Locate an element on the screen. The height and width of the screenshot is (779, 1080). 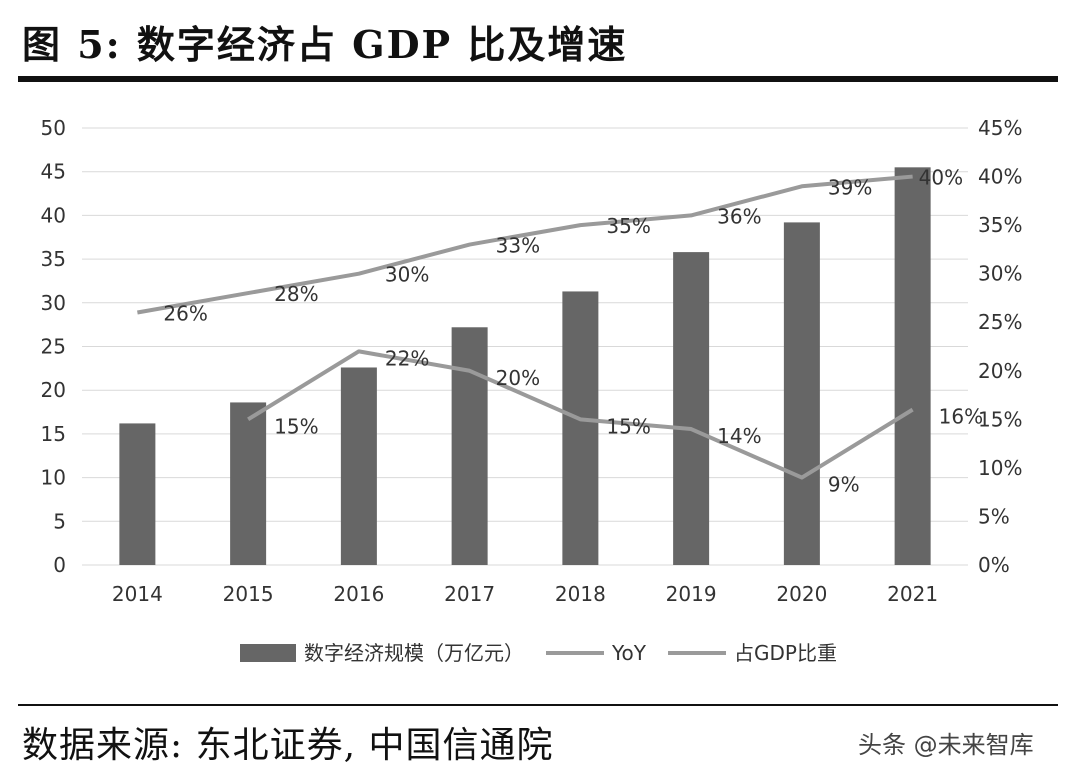
y-right-tick-label: 30% is located at coordinates (1000, 274).